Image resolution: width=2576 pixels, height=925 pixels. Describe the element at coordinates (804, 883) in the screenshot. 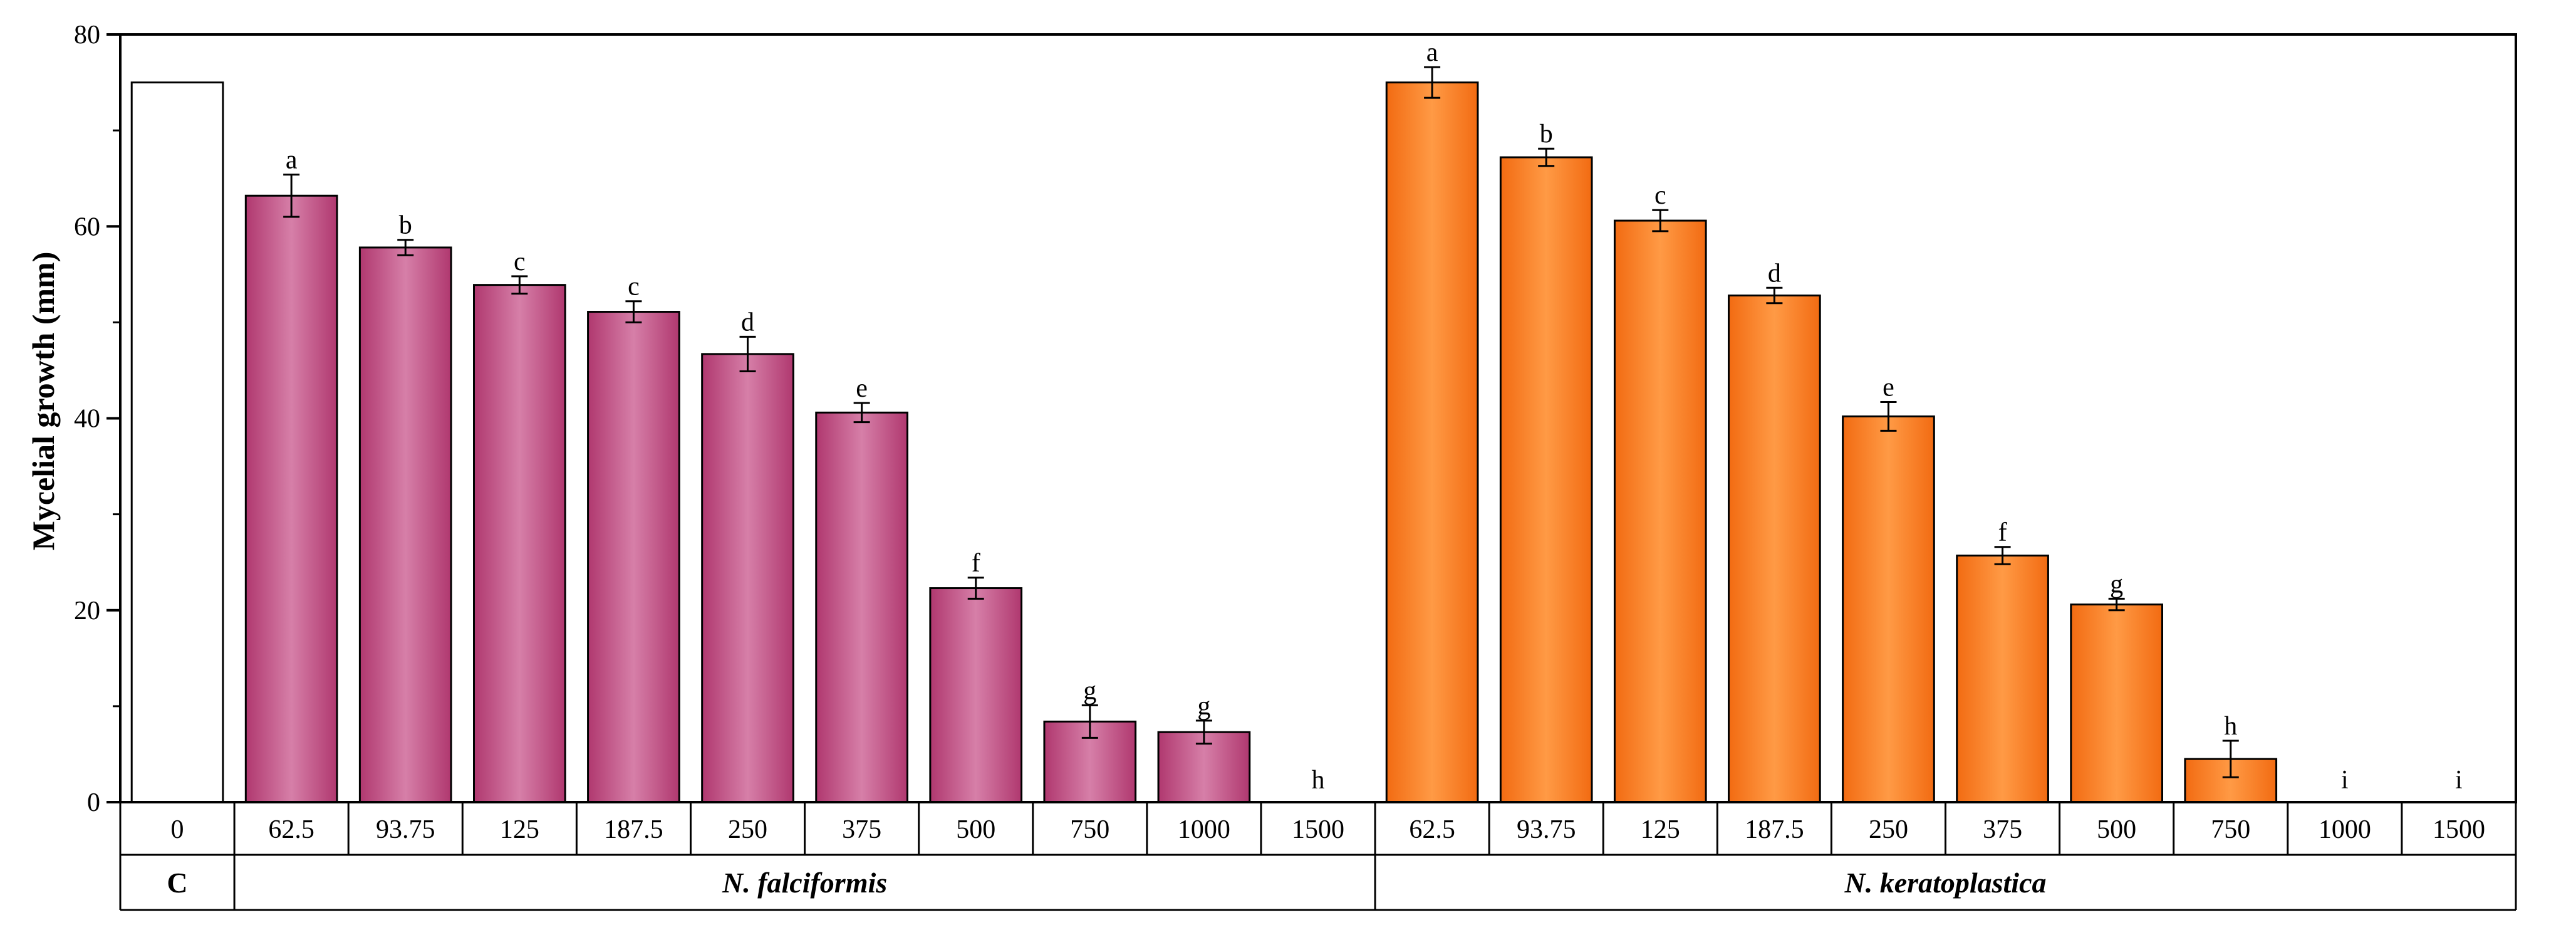

I see `group-label: N. falciformis` at that location.